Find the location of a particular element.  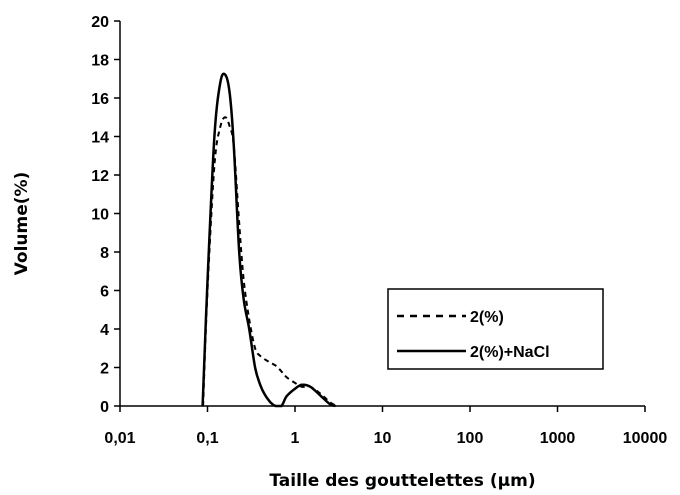

series-2pct-line is located at coordinates (270, 261).